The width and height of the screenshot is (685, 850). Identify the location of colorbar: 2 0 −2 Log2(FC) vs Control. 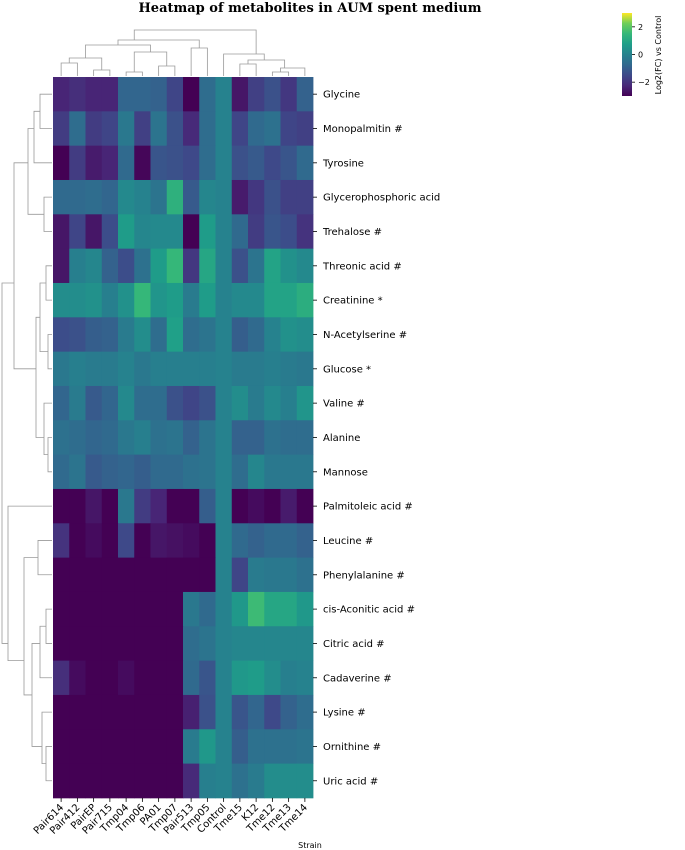
(642, 54).